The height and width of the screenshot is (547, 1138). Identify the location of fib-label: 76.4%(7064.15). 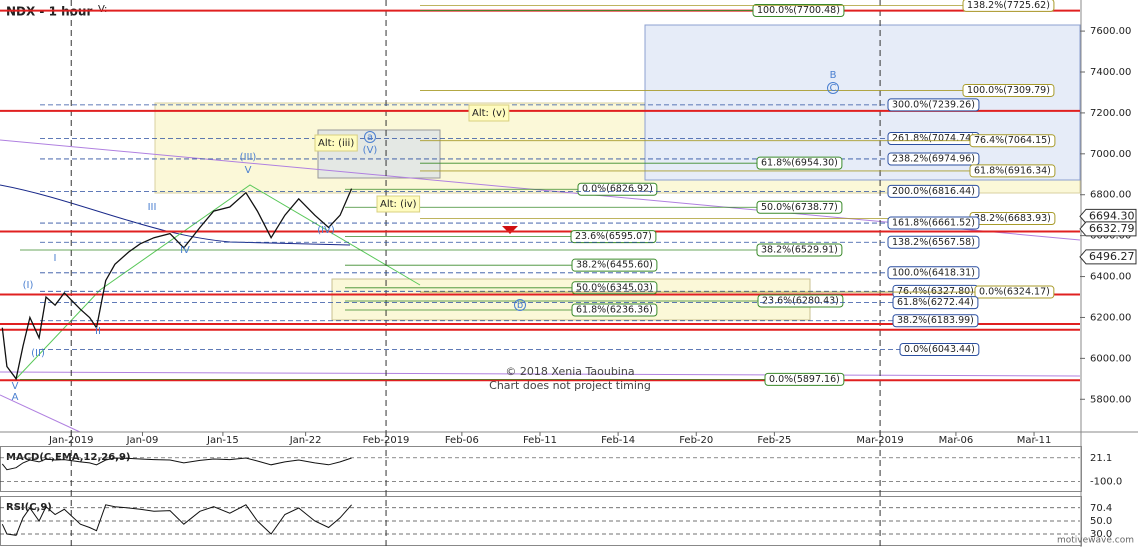
(1012, 140).